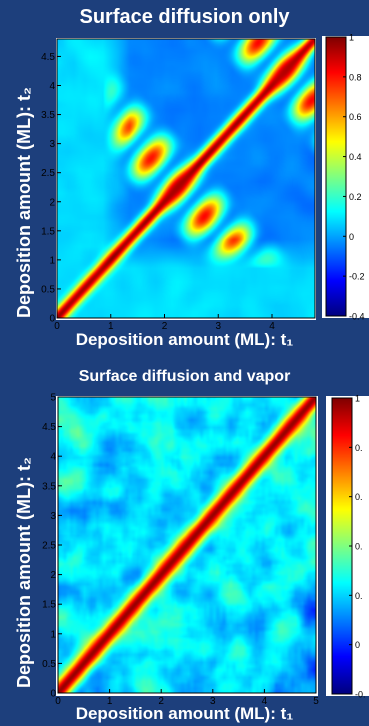 Image resolution: width=369 pixels, height=726 pixels. Describe the element at coordinates (355, 117) in the screenshot. I see `colorbar-tick-label: 0.6` at that location.